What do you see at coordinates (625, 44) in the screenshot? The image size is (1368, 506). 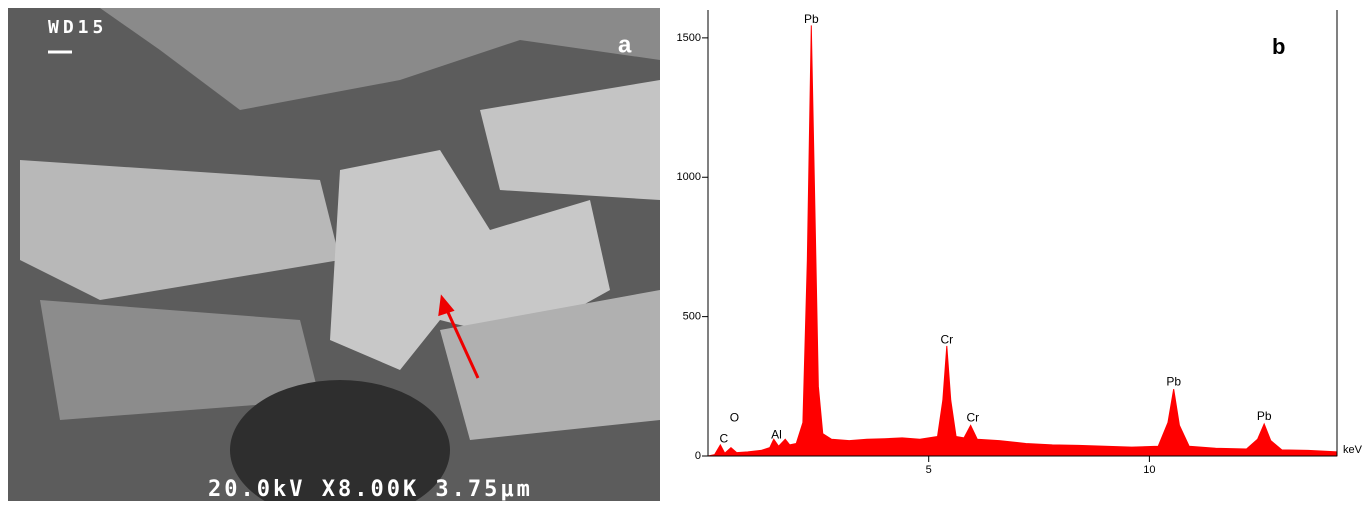 I see `panel-label: a` at bounding box center [625, 44].